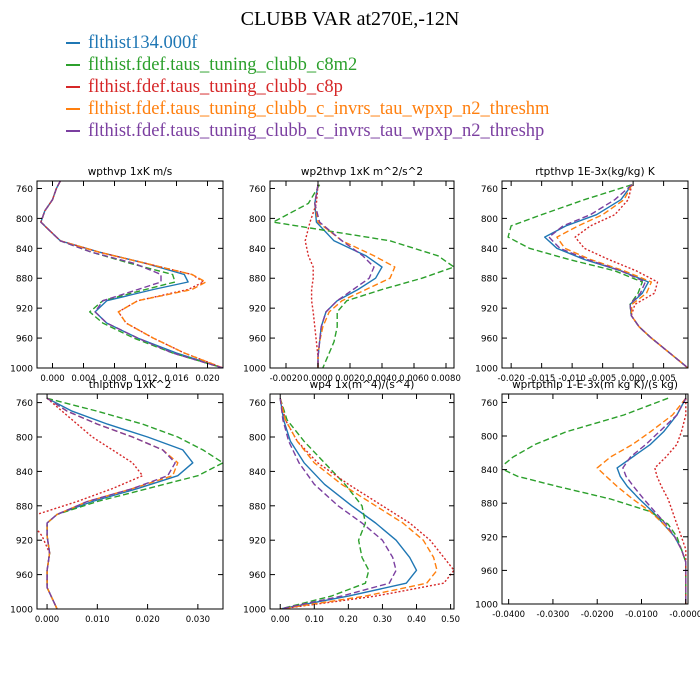 This screenshot has width=700, height=700. What do you see at coordinates (414, 379) in the screenshot?
I see `x-tick-label: 0.0060` at bounding box center [414, 379].